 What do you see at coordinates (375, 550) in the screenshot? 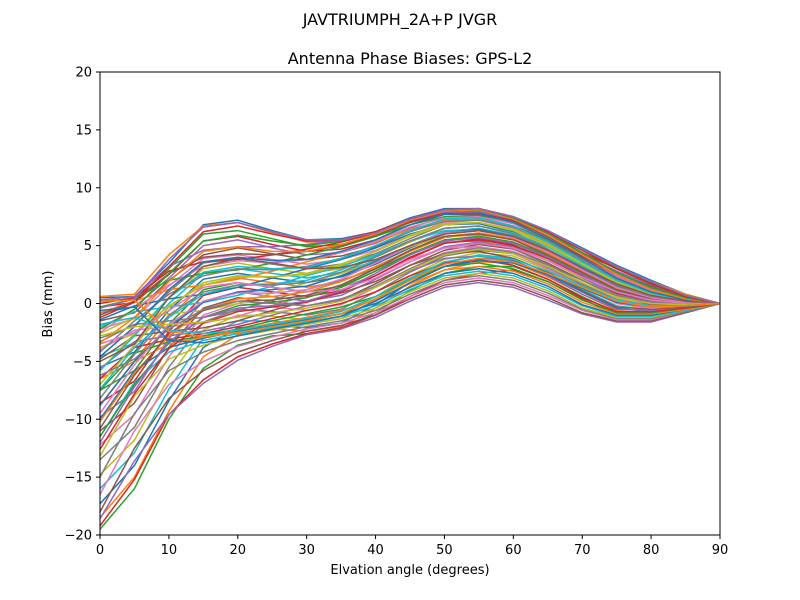
I see `x-tick-label: 40` at bounding box center [375, 550].